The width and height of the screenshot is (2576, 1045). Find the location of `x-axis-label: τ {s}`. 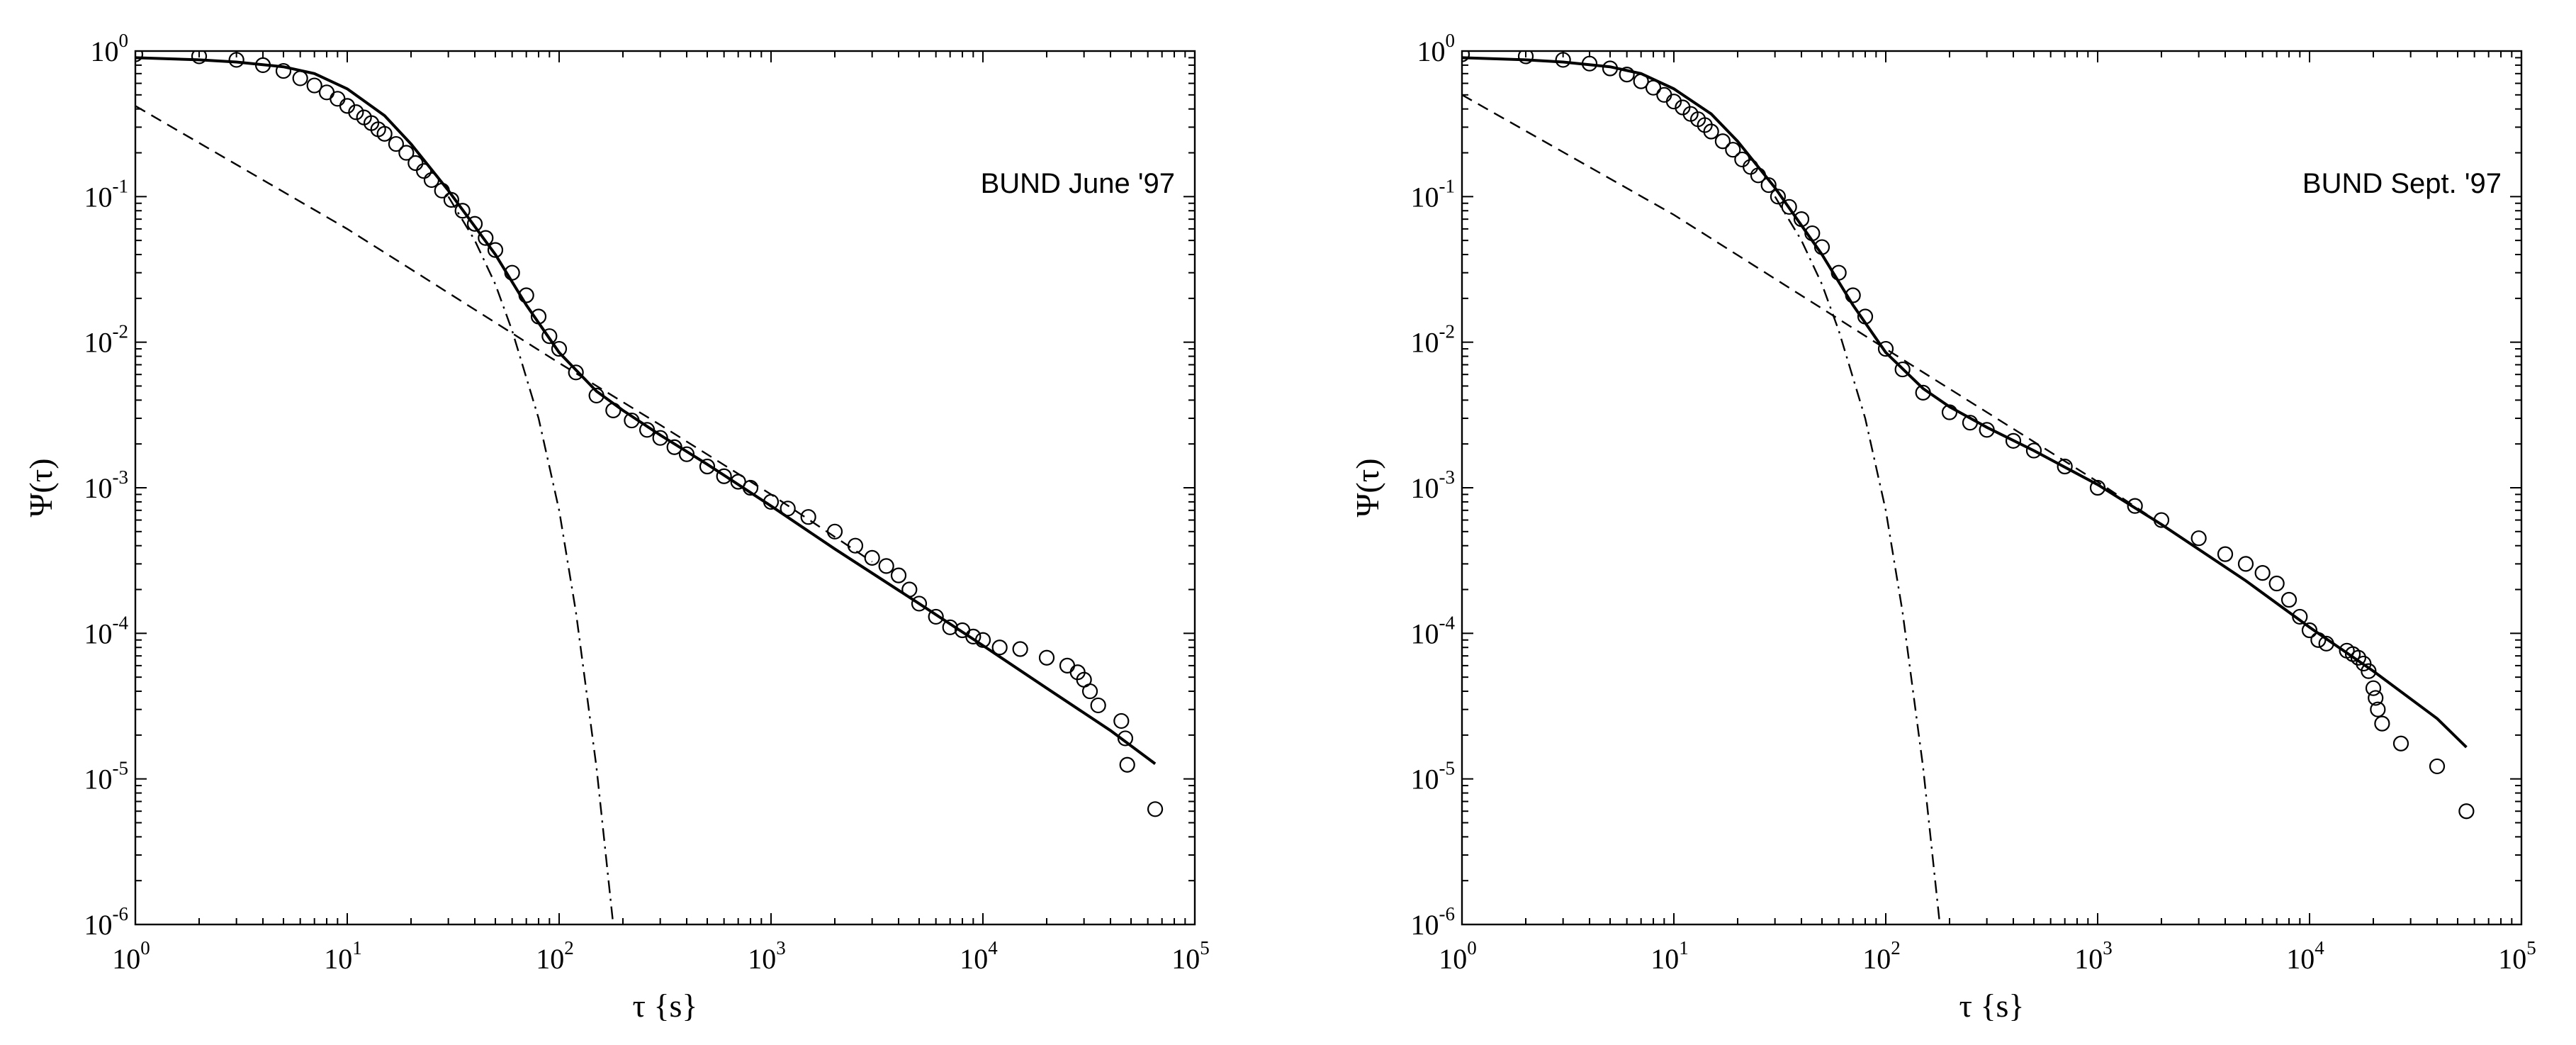

x-axis-label: τ {s} is located at coordinates (664, 1006).